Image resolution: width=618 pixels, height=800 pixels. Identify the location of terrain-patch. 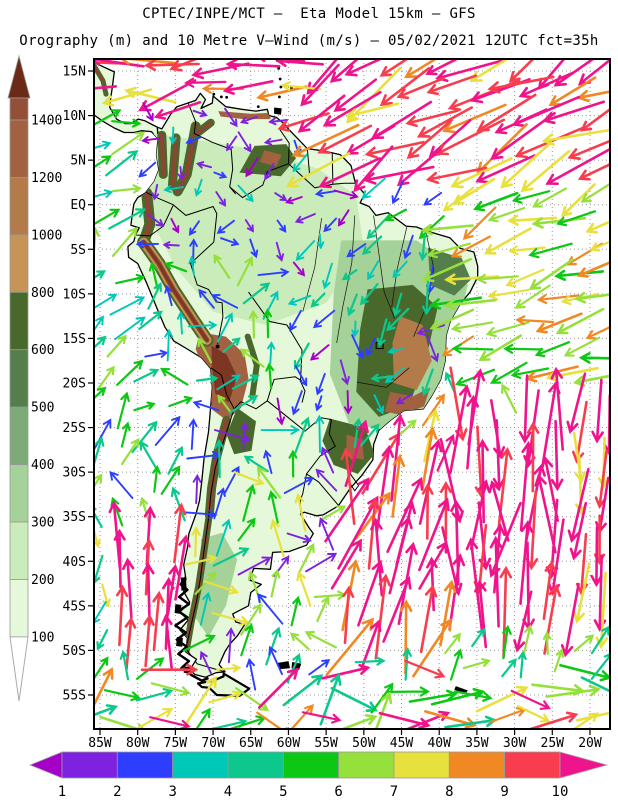
(241, 431).